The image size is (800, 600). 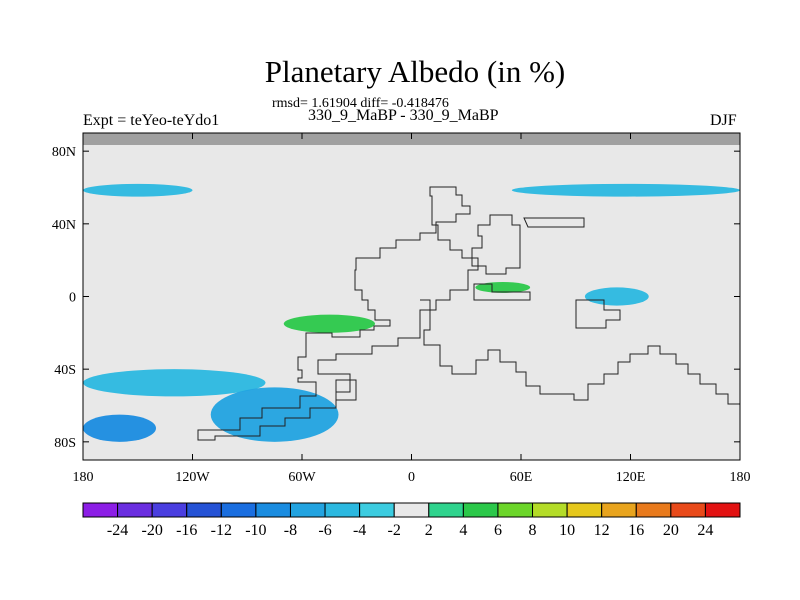 I want to click on colorbar-label-8: -2, so click(x=394, y=530).